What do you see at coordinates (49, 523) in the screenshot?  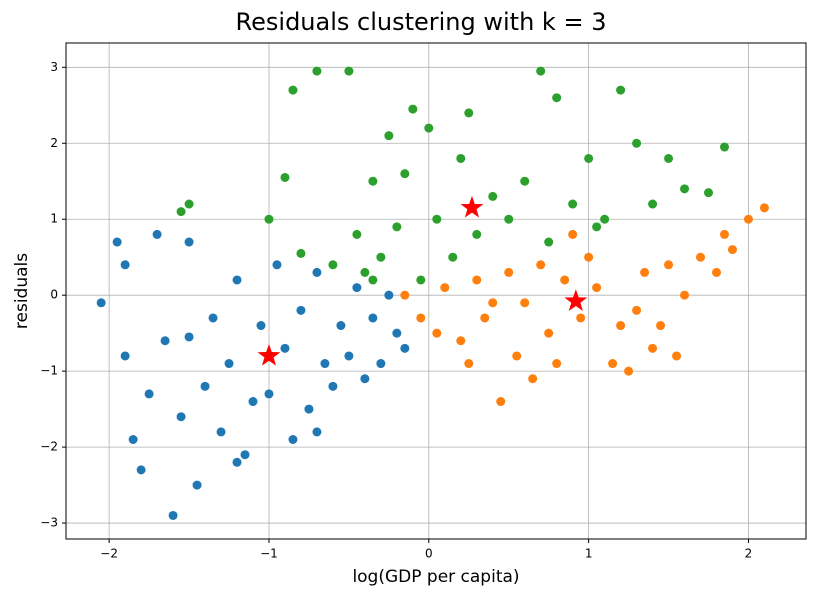 I see `y-tick-label: −3` at bounding box center [49, 523].